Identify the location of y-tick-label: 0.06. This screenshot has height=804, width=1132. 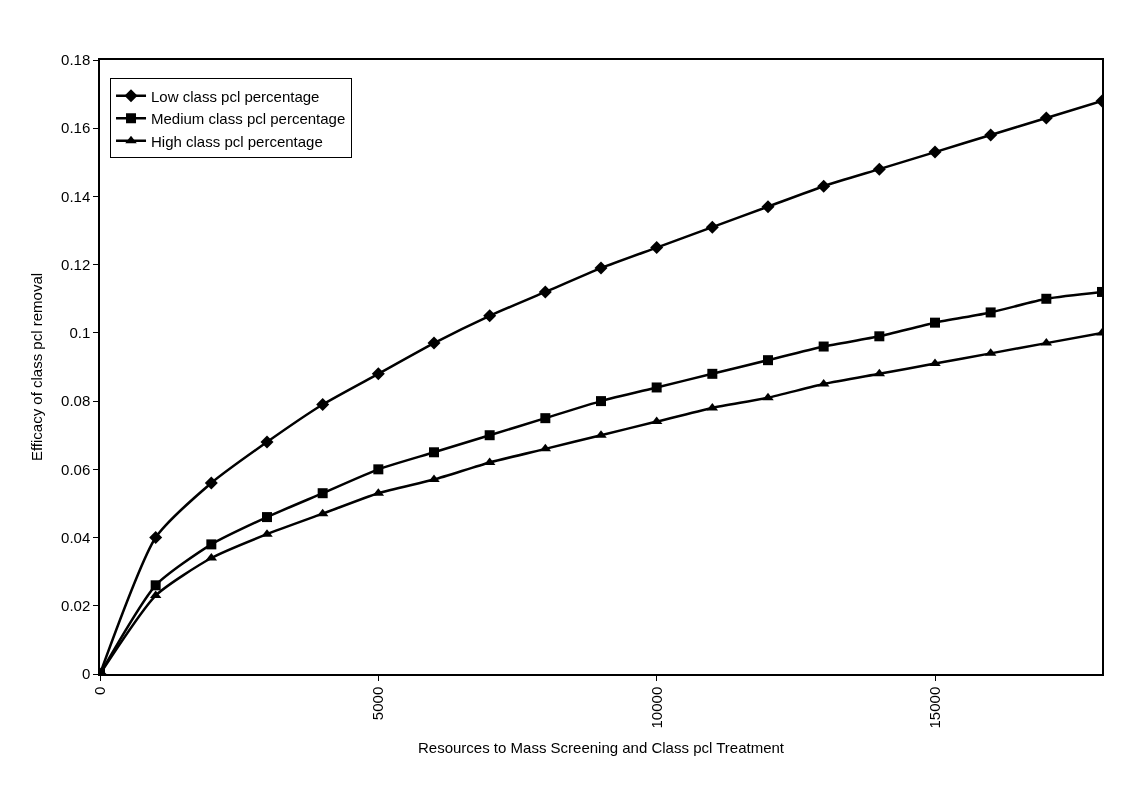
(76, 469).